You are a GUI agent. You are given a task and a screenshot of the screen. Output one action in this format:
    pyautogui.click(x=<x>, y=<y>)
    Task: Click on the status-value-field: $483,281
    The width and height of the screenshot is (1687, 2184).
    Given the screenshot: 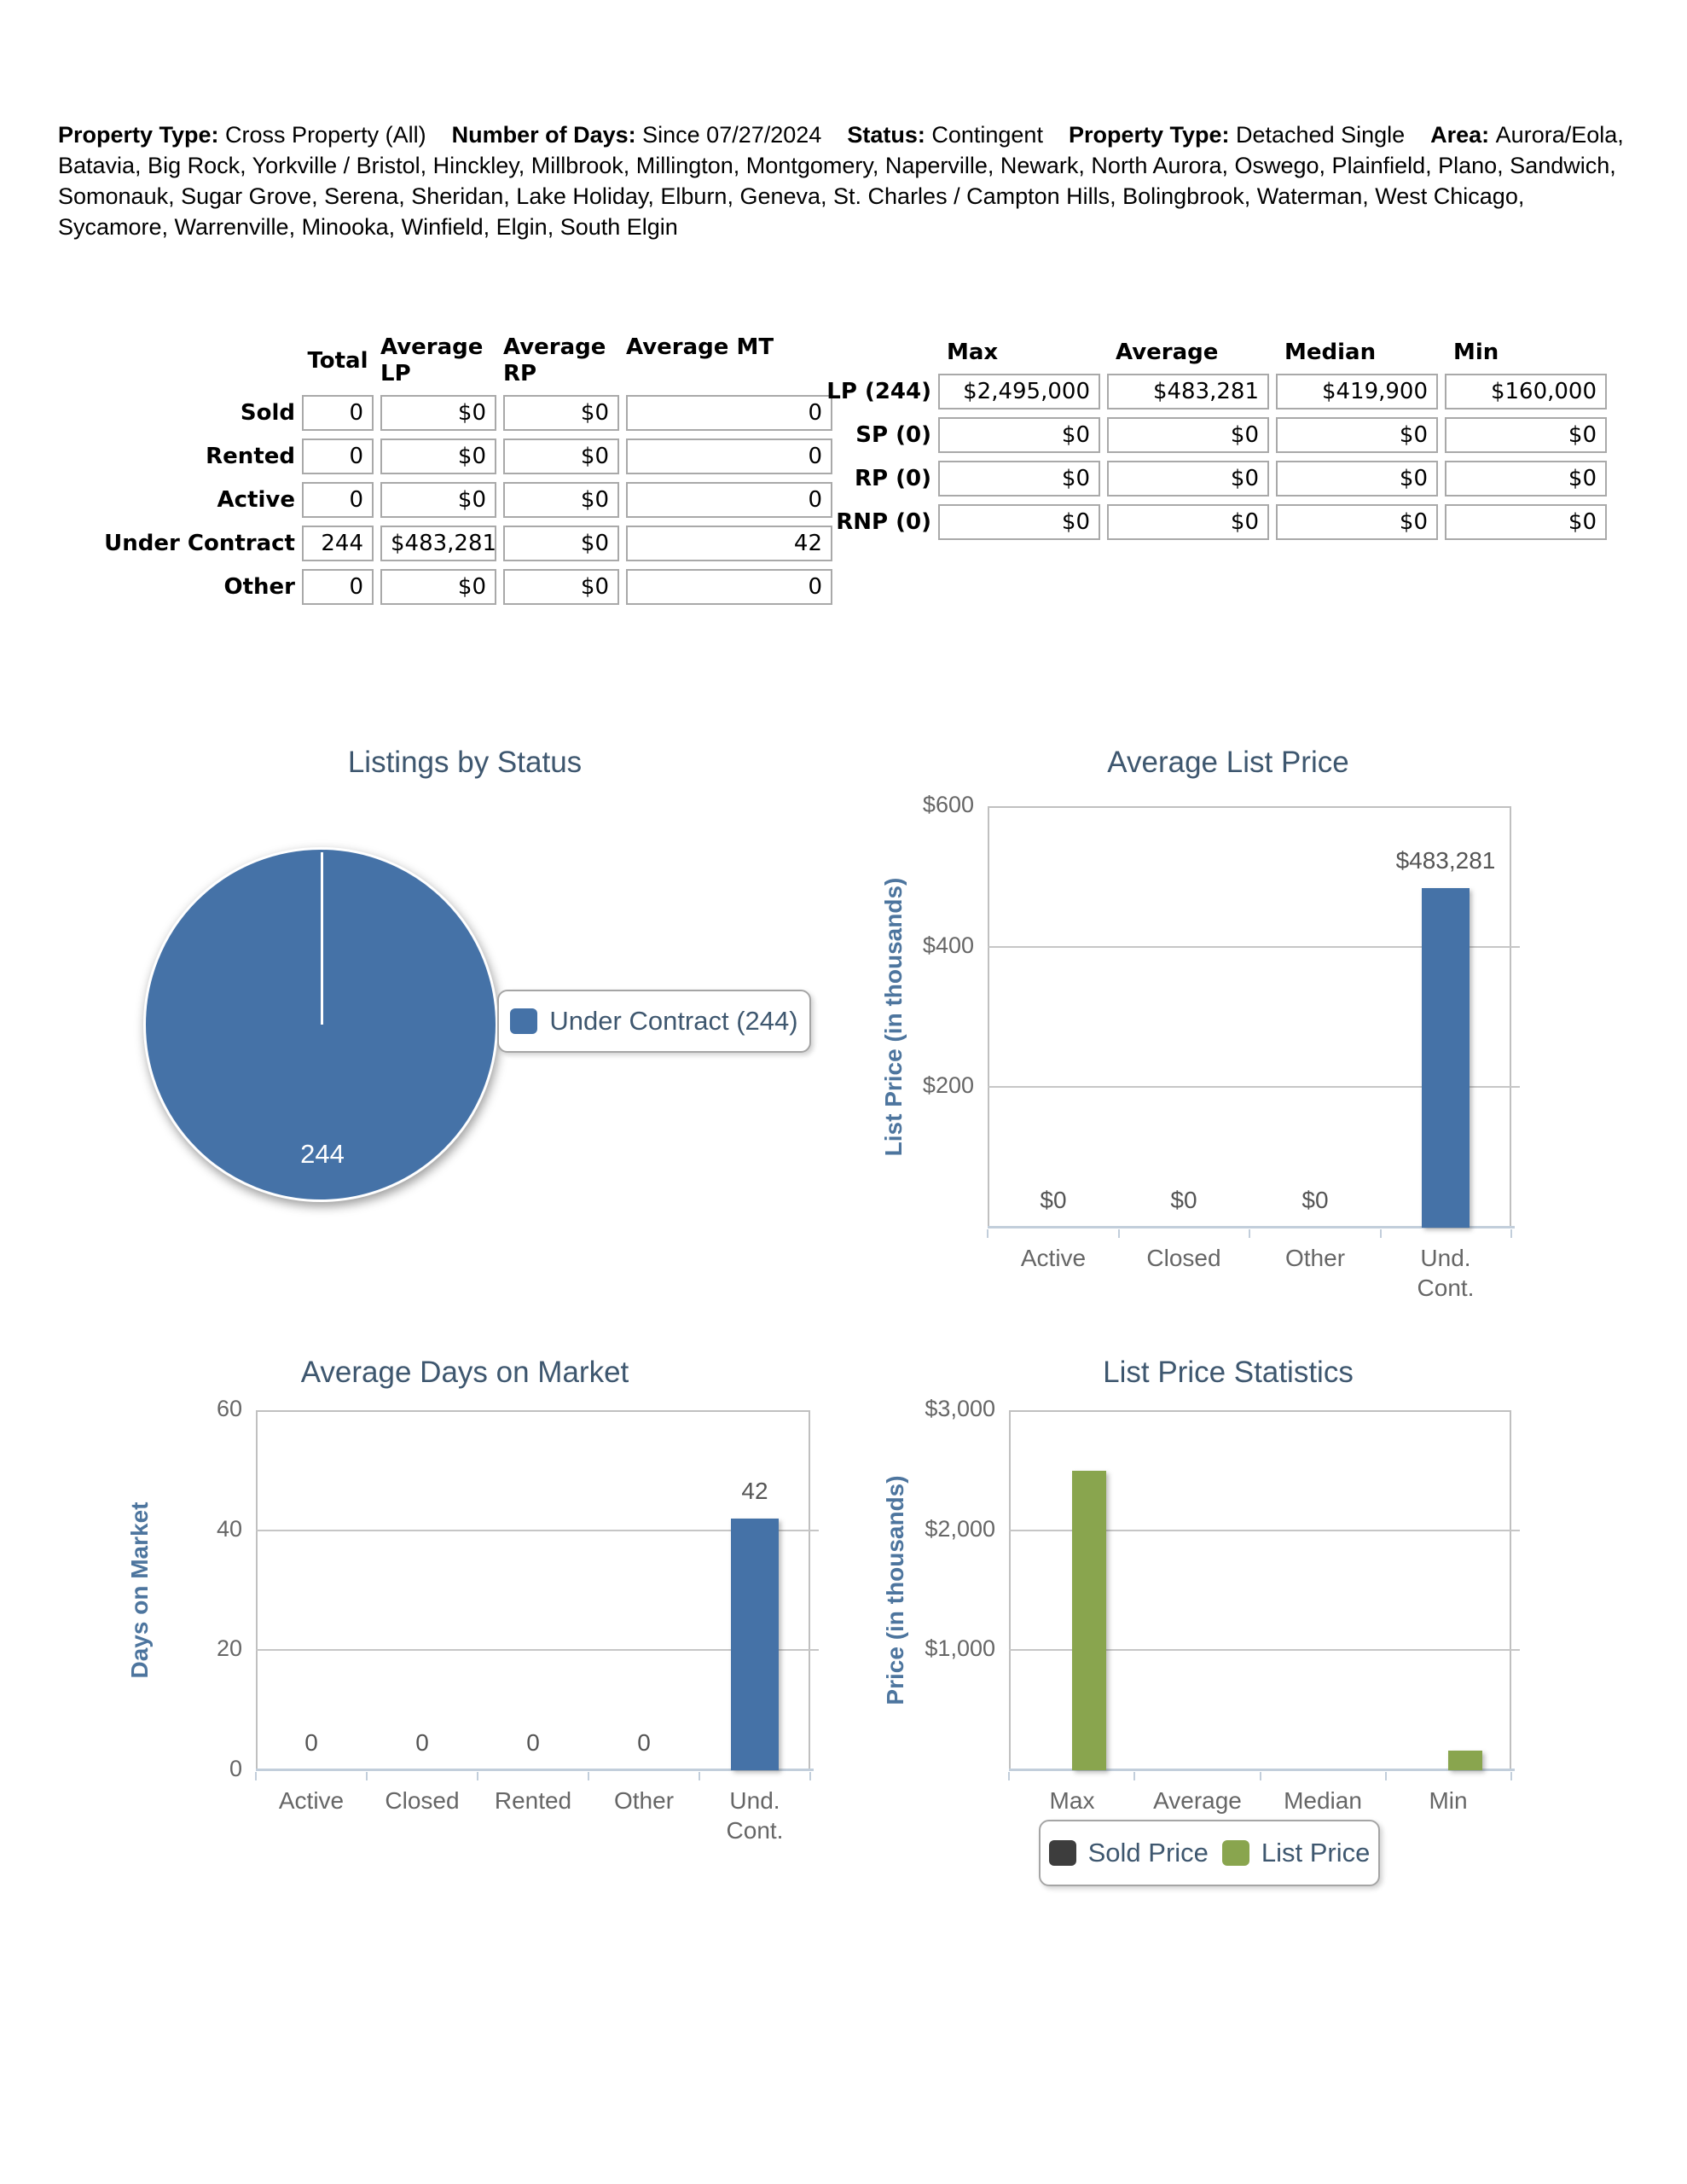 What is the action you would take?
    pyautogui.click(x=438, y=543)
    